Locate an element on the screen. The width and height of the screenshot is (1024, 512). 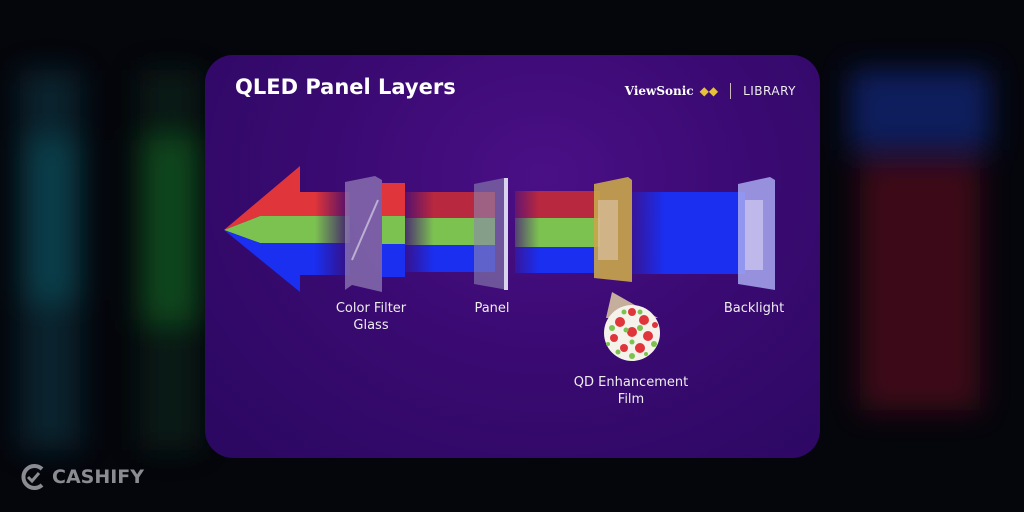
label-line: Film is located at coordinates (631, 399).